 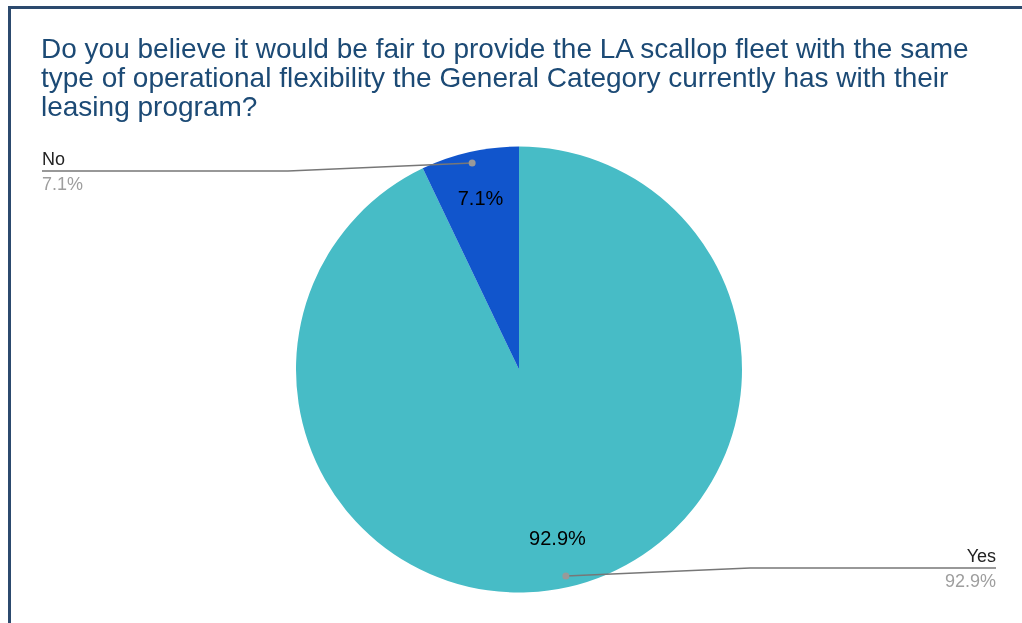 I want to click on slice-label: Yes, so click(x=981, y=556).